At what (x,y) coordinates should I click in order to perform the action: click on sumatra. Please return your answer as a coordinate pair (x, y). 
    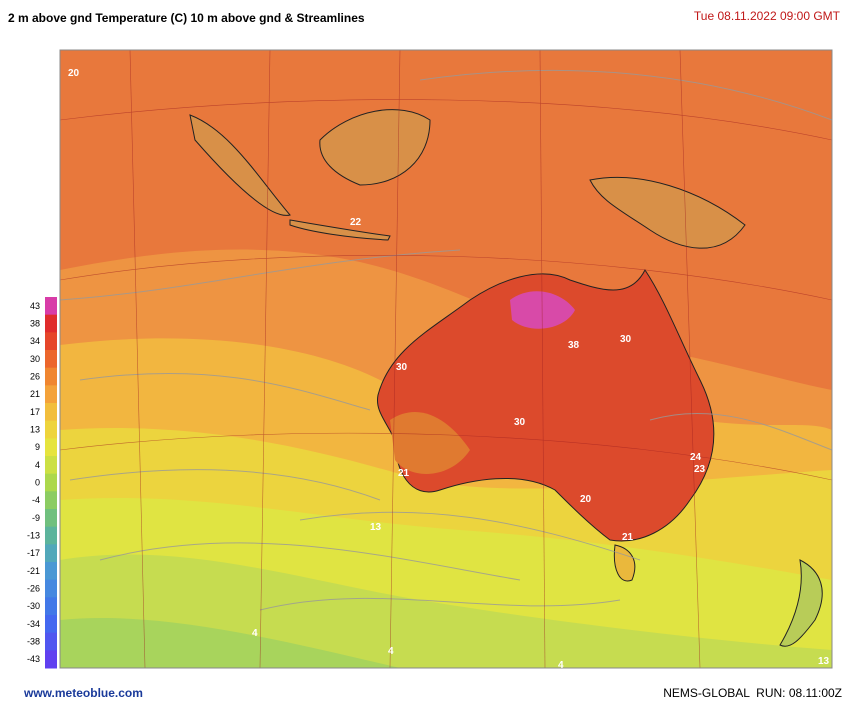
    Looking at the image, I should click on (240, 165).